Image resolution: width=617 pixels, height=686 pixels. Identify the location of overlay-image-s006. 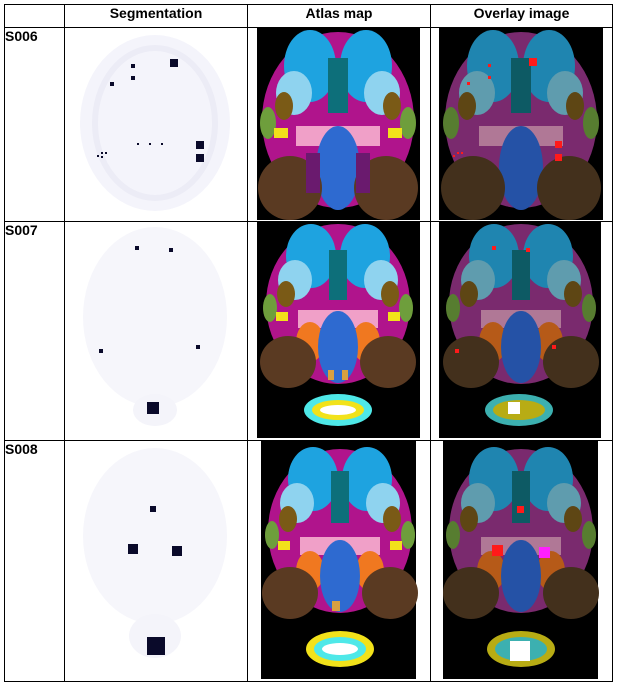
(521, 124).